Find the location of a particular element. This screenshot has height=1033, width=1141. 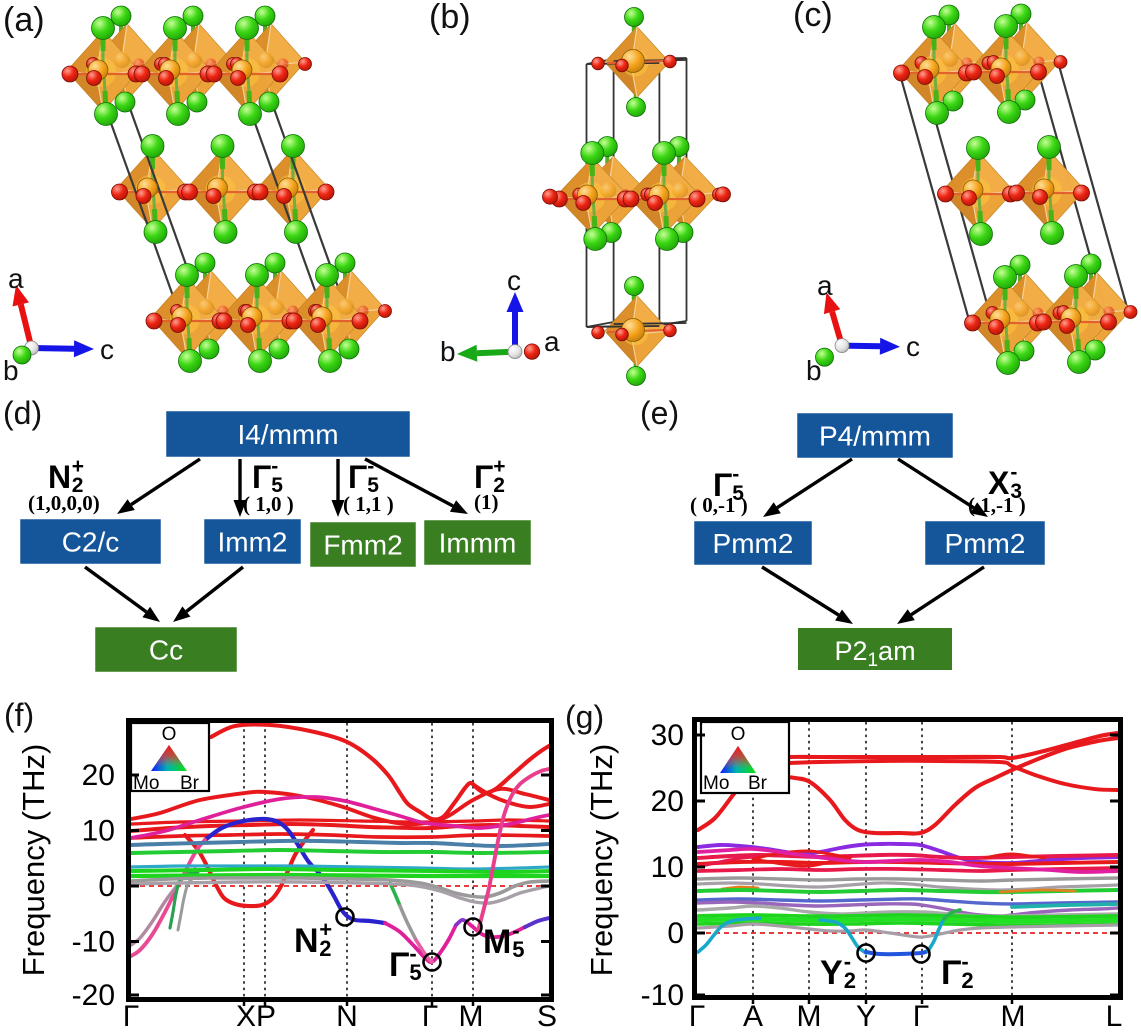

svg-text: XP is located at coordinates (256, 1016).